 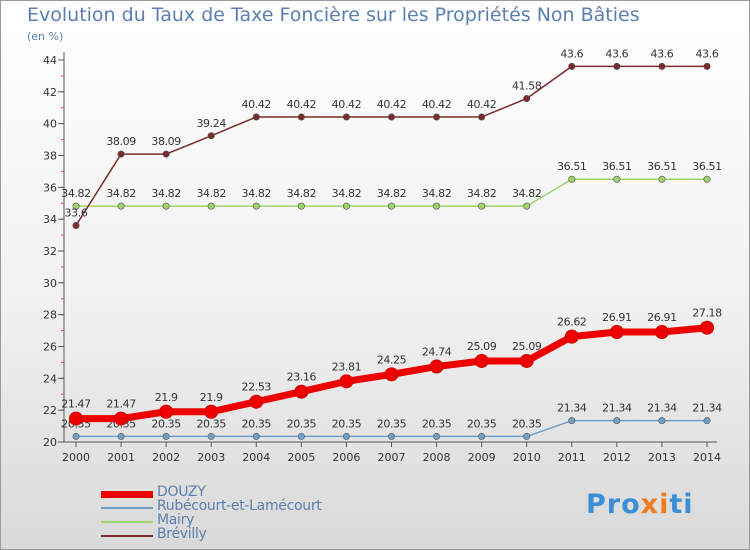 What do you see at coordinates (166, 397) in the screenshot?
I see `data-label: 21.9` at bounding box center [166, 397].